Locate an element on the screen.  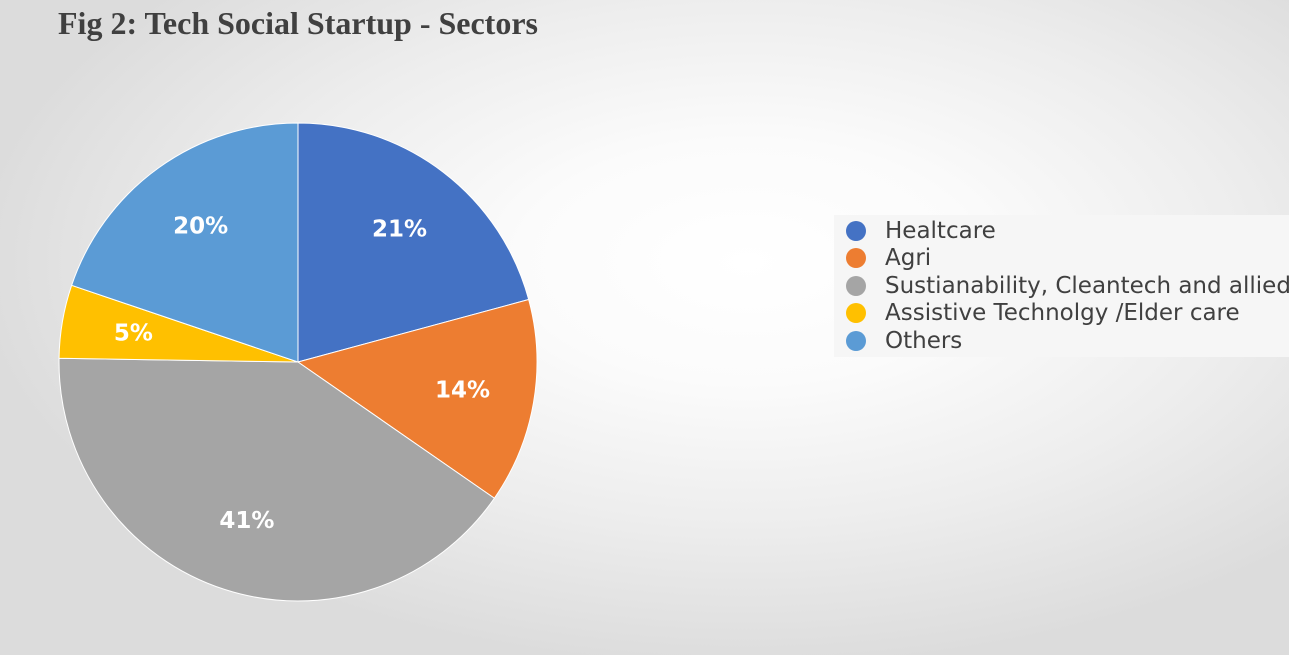
pie-slice-sustainability is located at coordinates (277, 479).